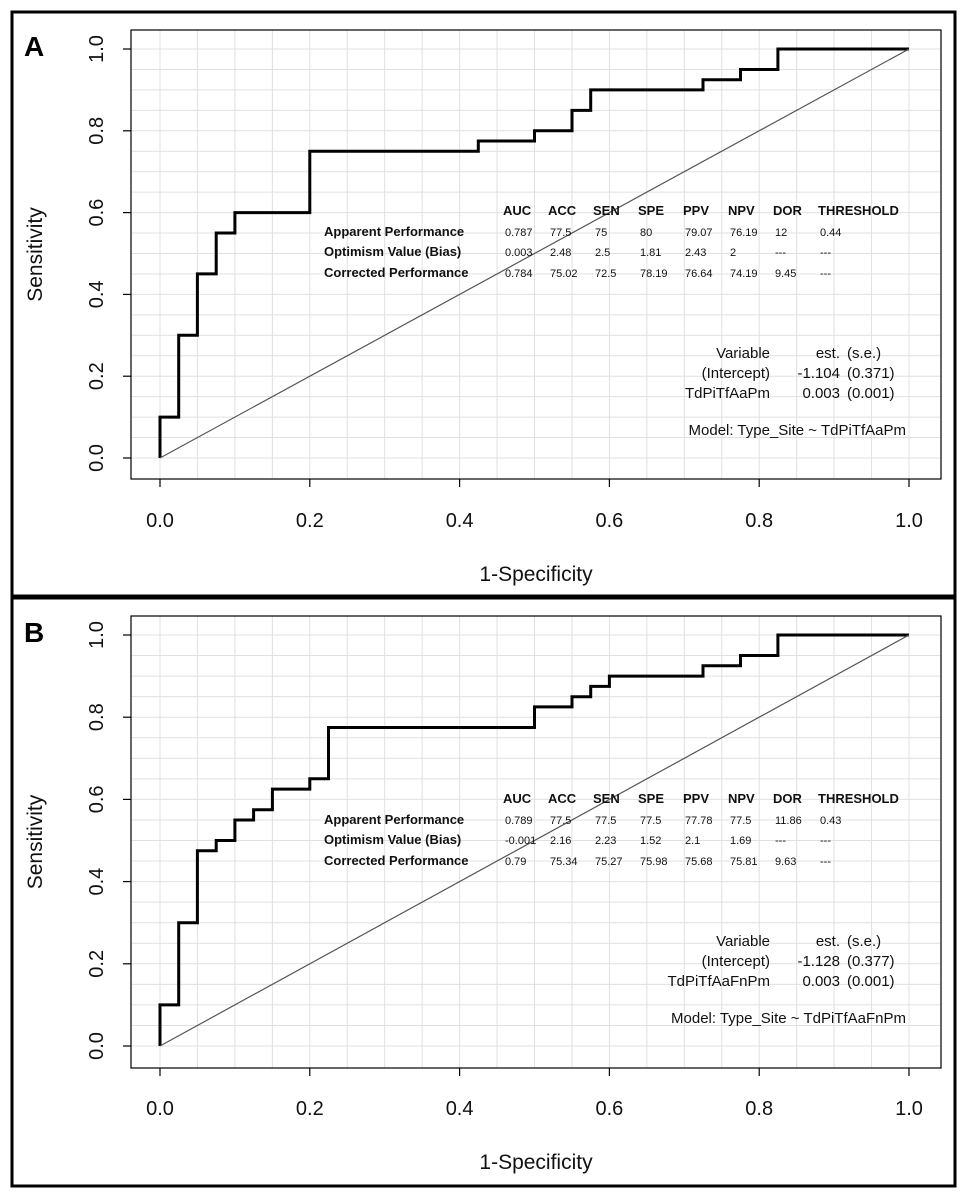 This screenshot has width=969, height=1198. What do you see at coordinates (605, 274) in the screenshot?
I see `panel-a-perf-cell: 72.5` at bounding box center [605, 274].